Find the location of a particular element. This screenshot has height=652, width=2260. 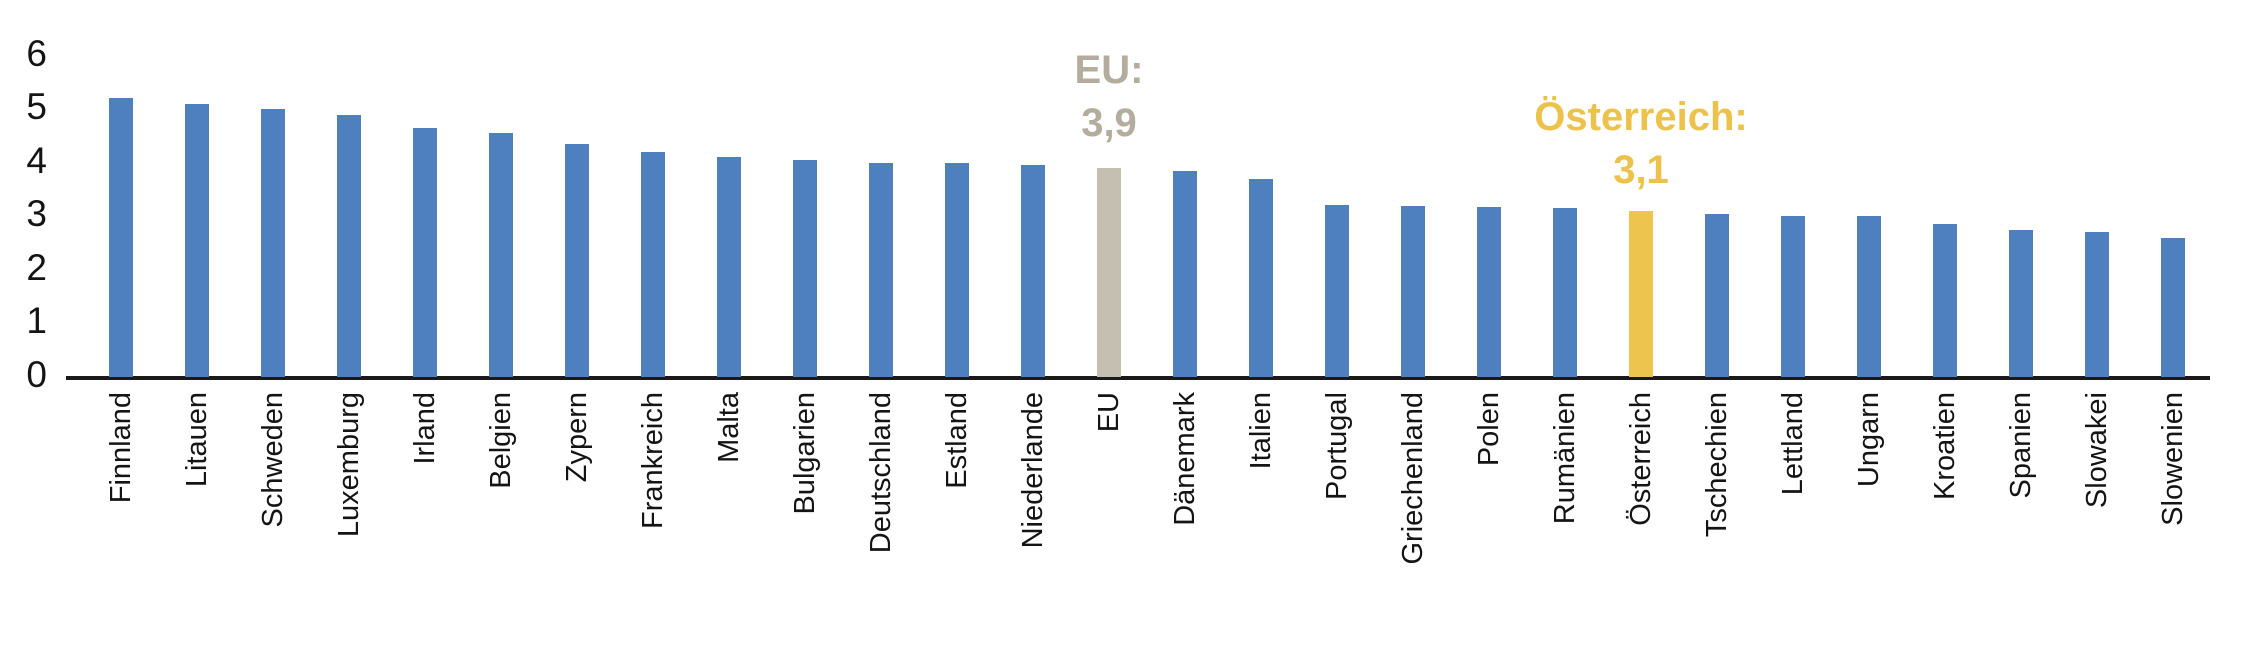

bar-Polen is located at coordinates (1489, 292).